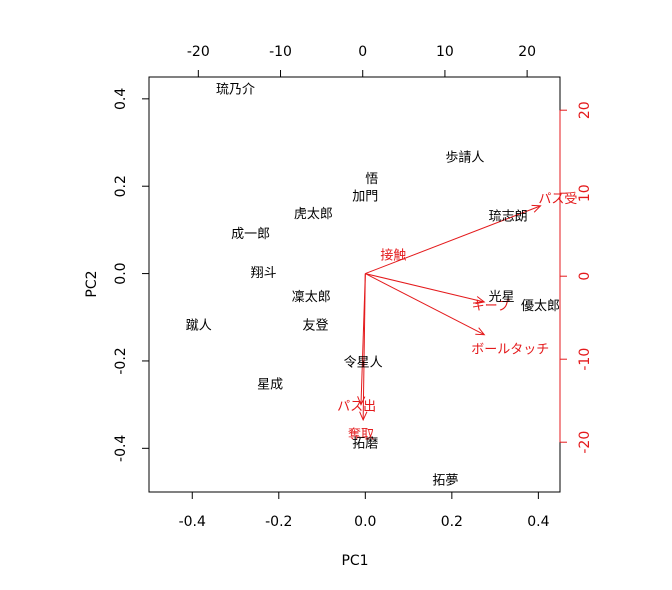 Image resolution: width=672 pixels, height=590 pixels. I want to click on point-label: 悟, so click(371, 179).